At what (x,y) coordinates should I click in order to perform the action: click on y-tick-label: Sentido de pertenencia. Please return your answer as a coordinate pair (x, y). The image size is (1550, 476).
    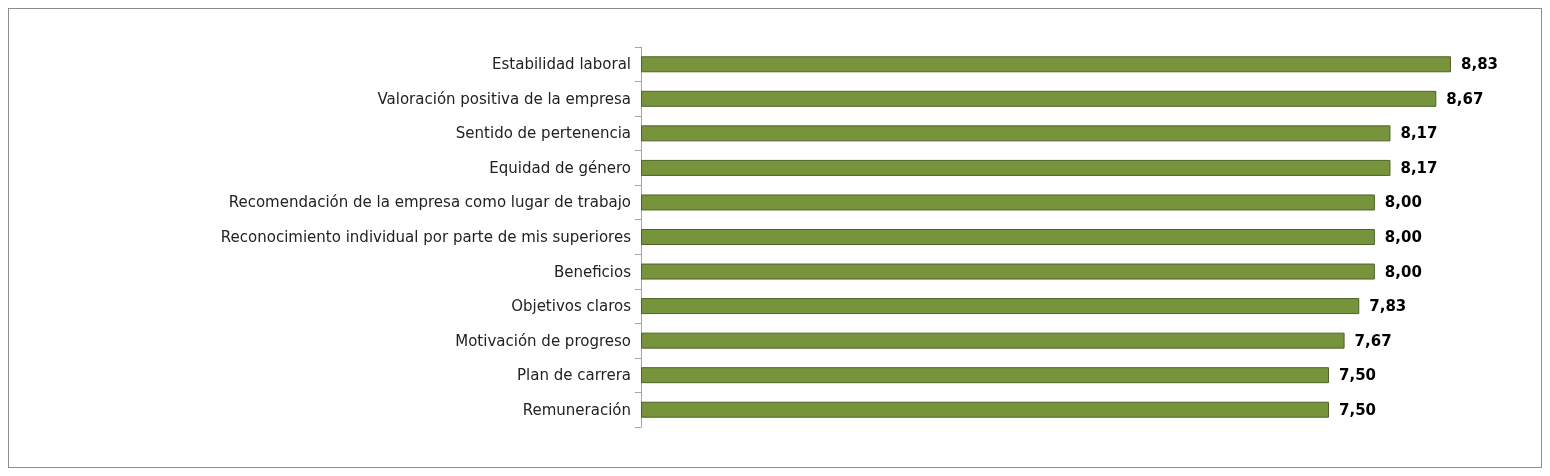
    Looking at the image, I should click on (543, 133).